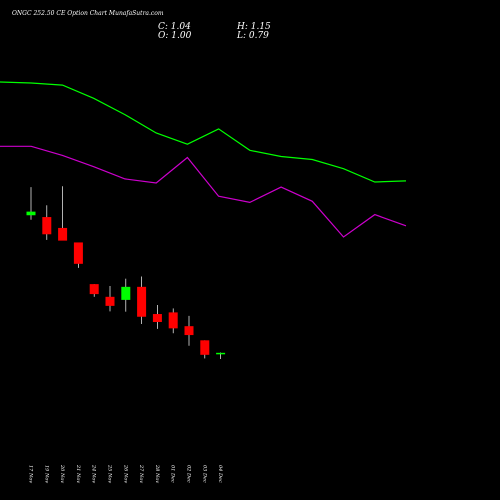 The image size is (500, 500). Describe the element at coordinates (126, 272) in the screenshot. I see `candles` at that location.